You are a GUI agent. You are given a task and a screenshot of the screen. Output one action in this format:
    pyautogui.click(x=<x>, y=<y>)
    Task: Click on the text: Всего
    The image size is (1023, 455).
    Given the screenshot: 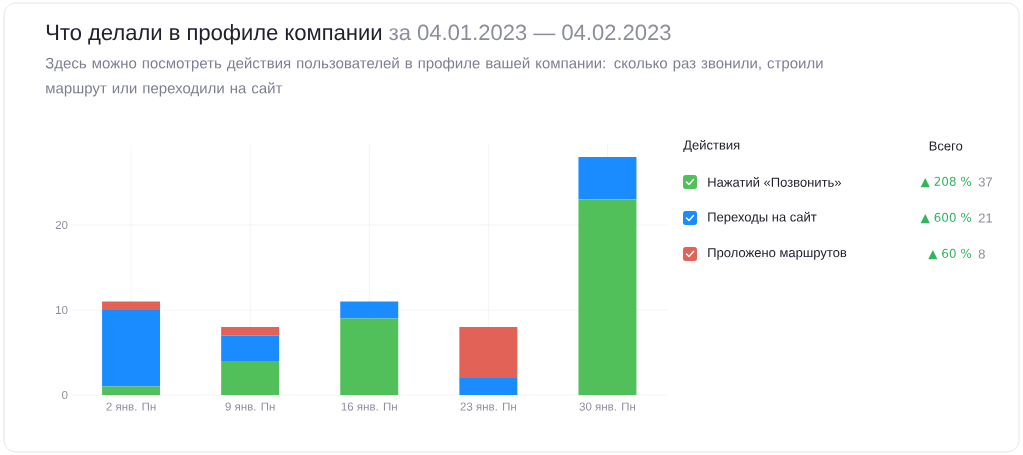 What is the action you would take?
    pyautogui.click(x=946, y=146)
    